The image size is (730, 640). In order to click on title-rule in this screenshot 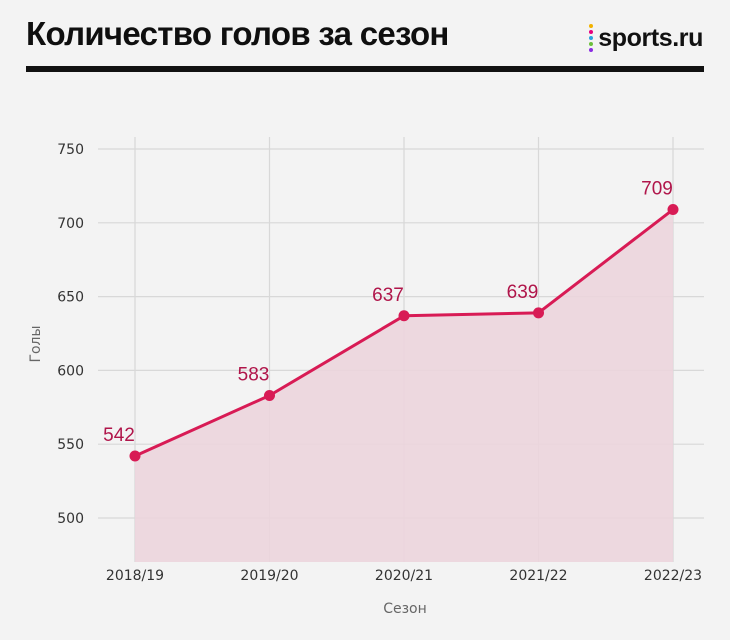, I will do `click(365, 69)`.